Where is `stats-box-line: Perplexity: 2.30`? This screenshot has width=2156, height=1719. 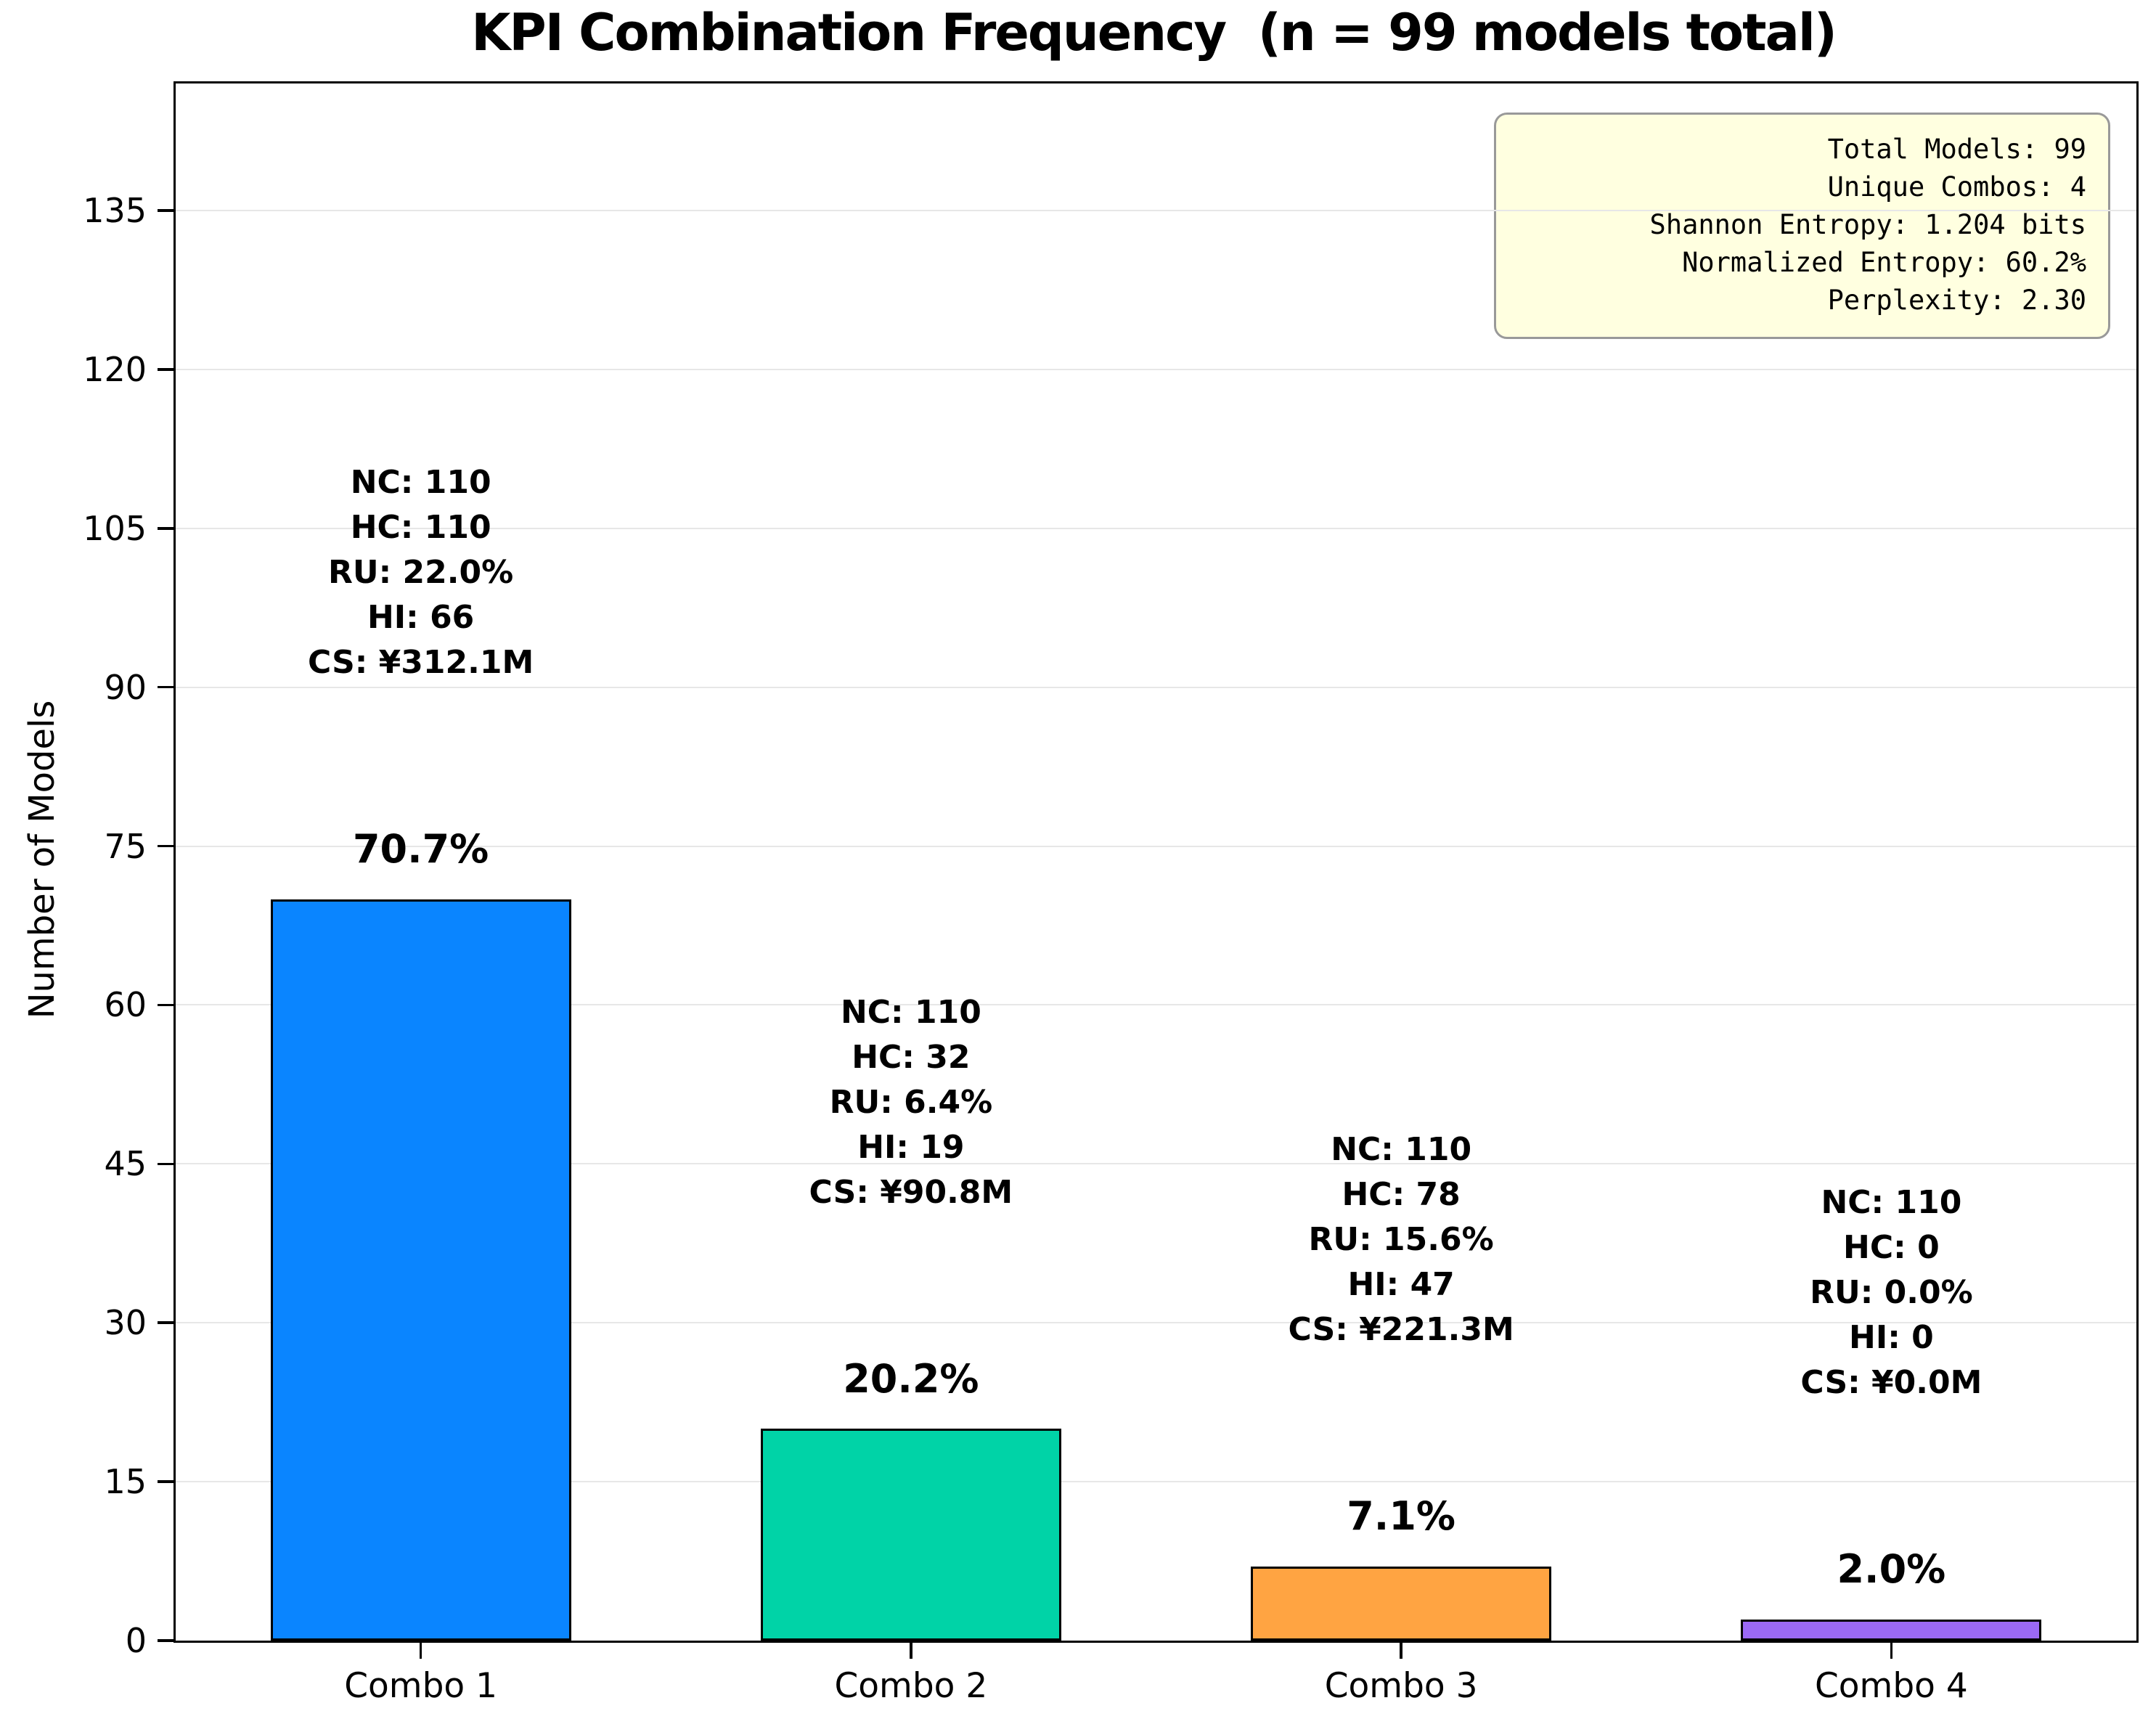
stats-box-line: Perplexity: 2.30 is located at coordinates (1957, 300).